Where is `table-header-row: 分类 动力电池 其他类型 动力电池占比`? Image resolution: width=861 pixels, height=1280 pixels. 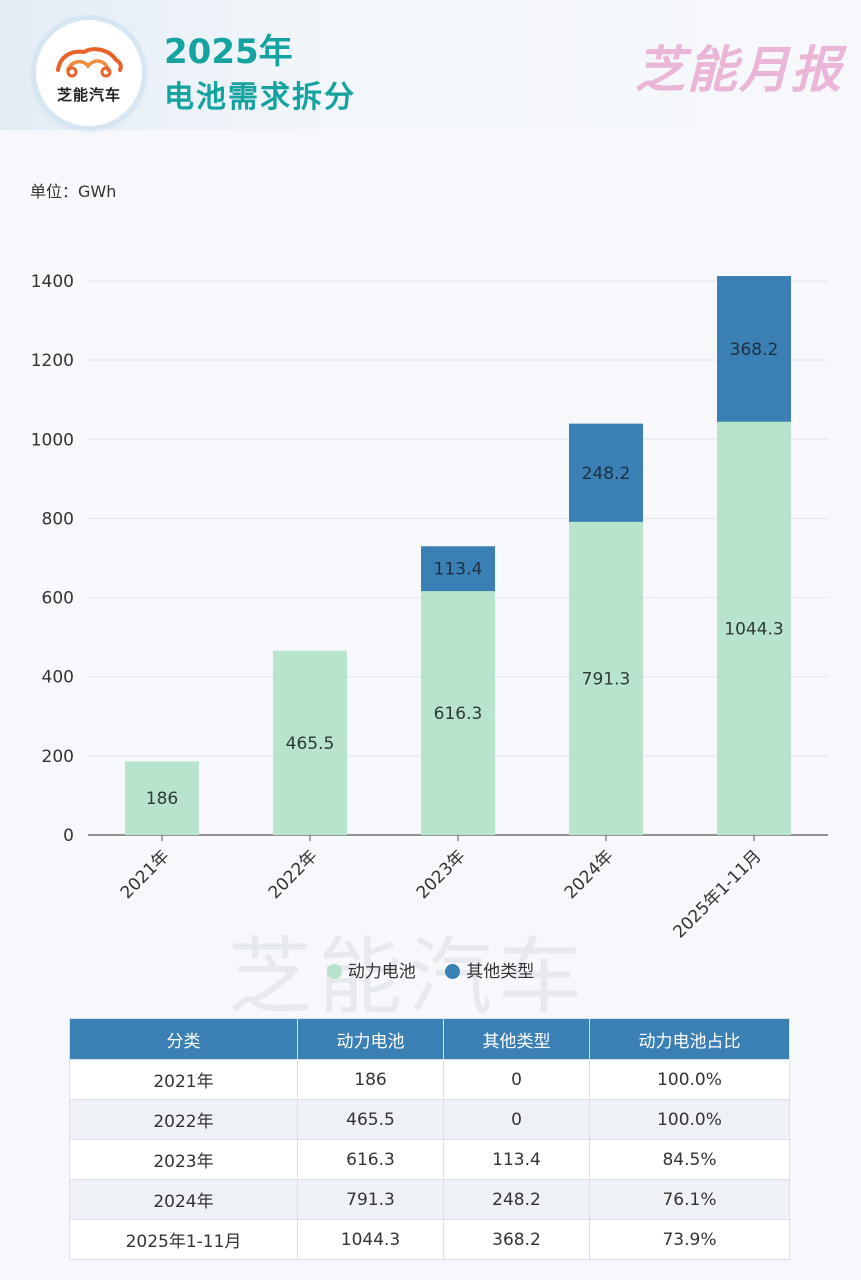
table-header-row: 分类 动力电池 其他类型 动力电池占比 is located at coordinates (429, 1039).